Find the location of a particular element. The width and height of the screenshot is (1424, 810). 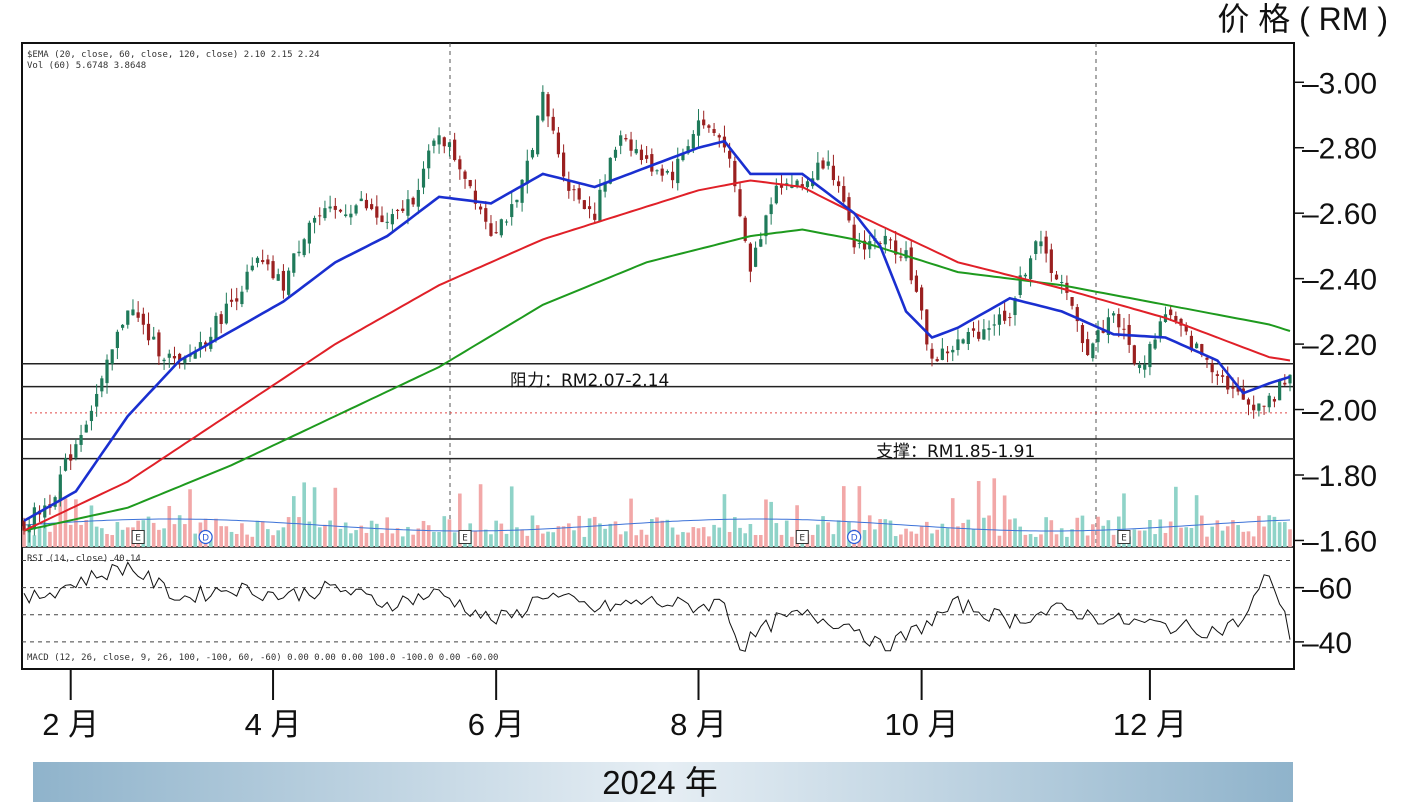

volume-average-line is located at coordinates (657, 525).